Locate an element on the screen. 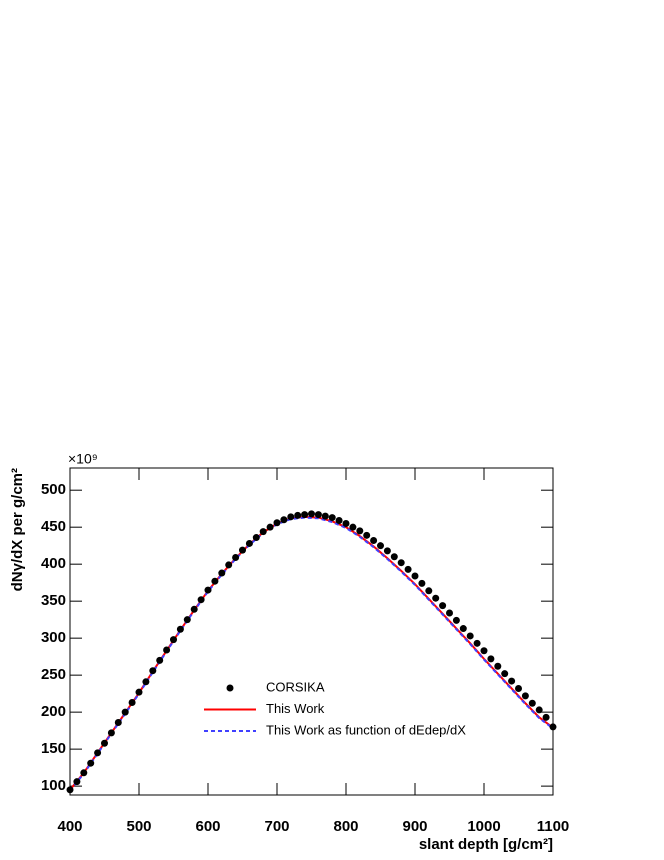 This screenshot has height=860, width=664. x-tick-label: 1100 is located at coordinates (553, 826).